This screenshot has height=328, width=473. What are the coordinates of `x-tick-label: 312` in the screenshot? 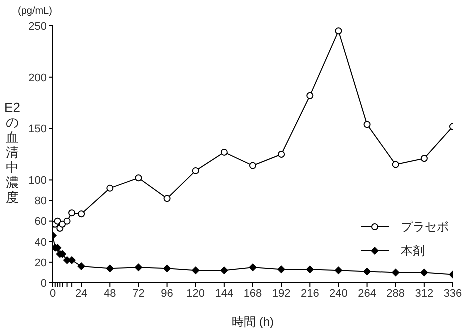 It's located at (424, 294).